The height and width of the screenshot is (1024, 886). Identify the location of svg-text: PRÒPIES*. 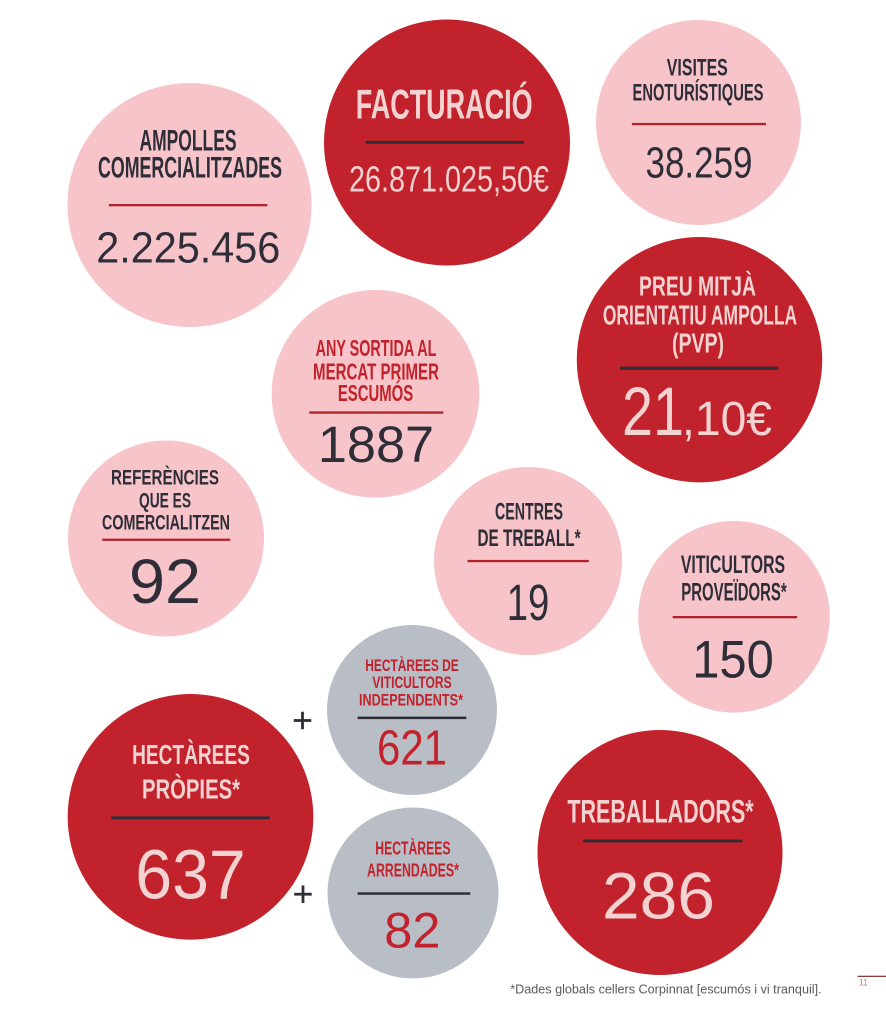
(191, 789).